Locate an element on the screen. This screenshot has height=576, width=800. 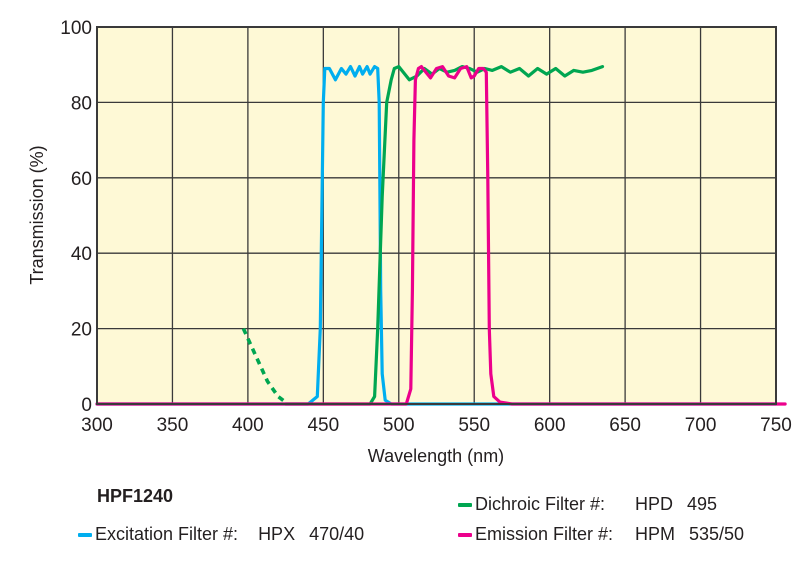
x-tick-label: 550 is located at coordinates (474, 425).